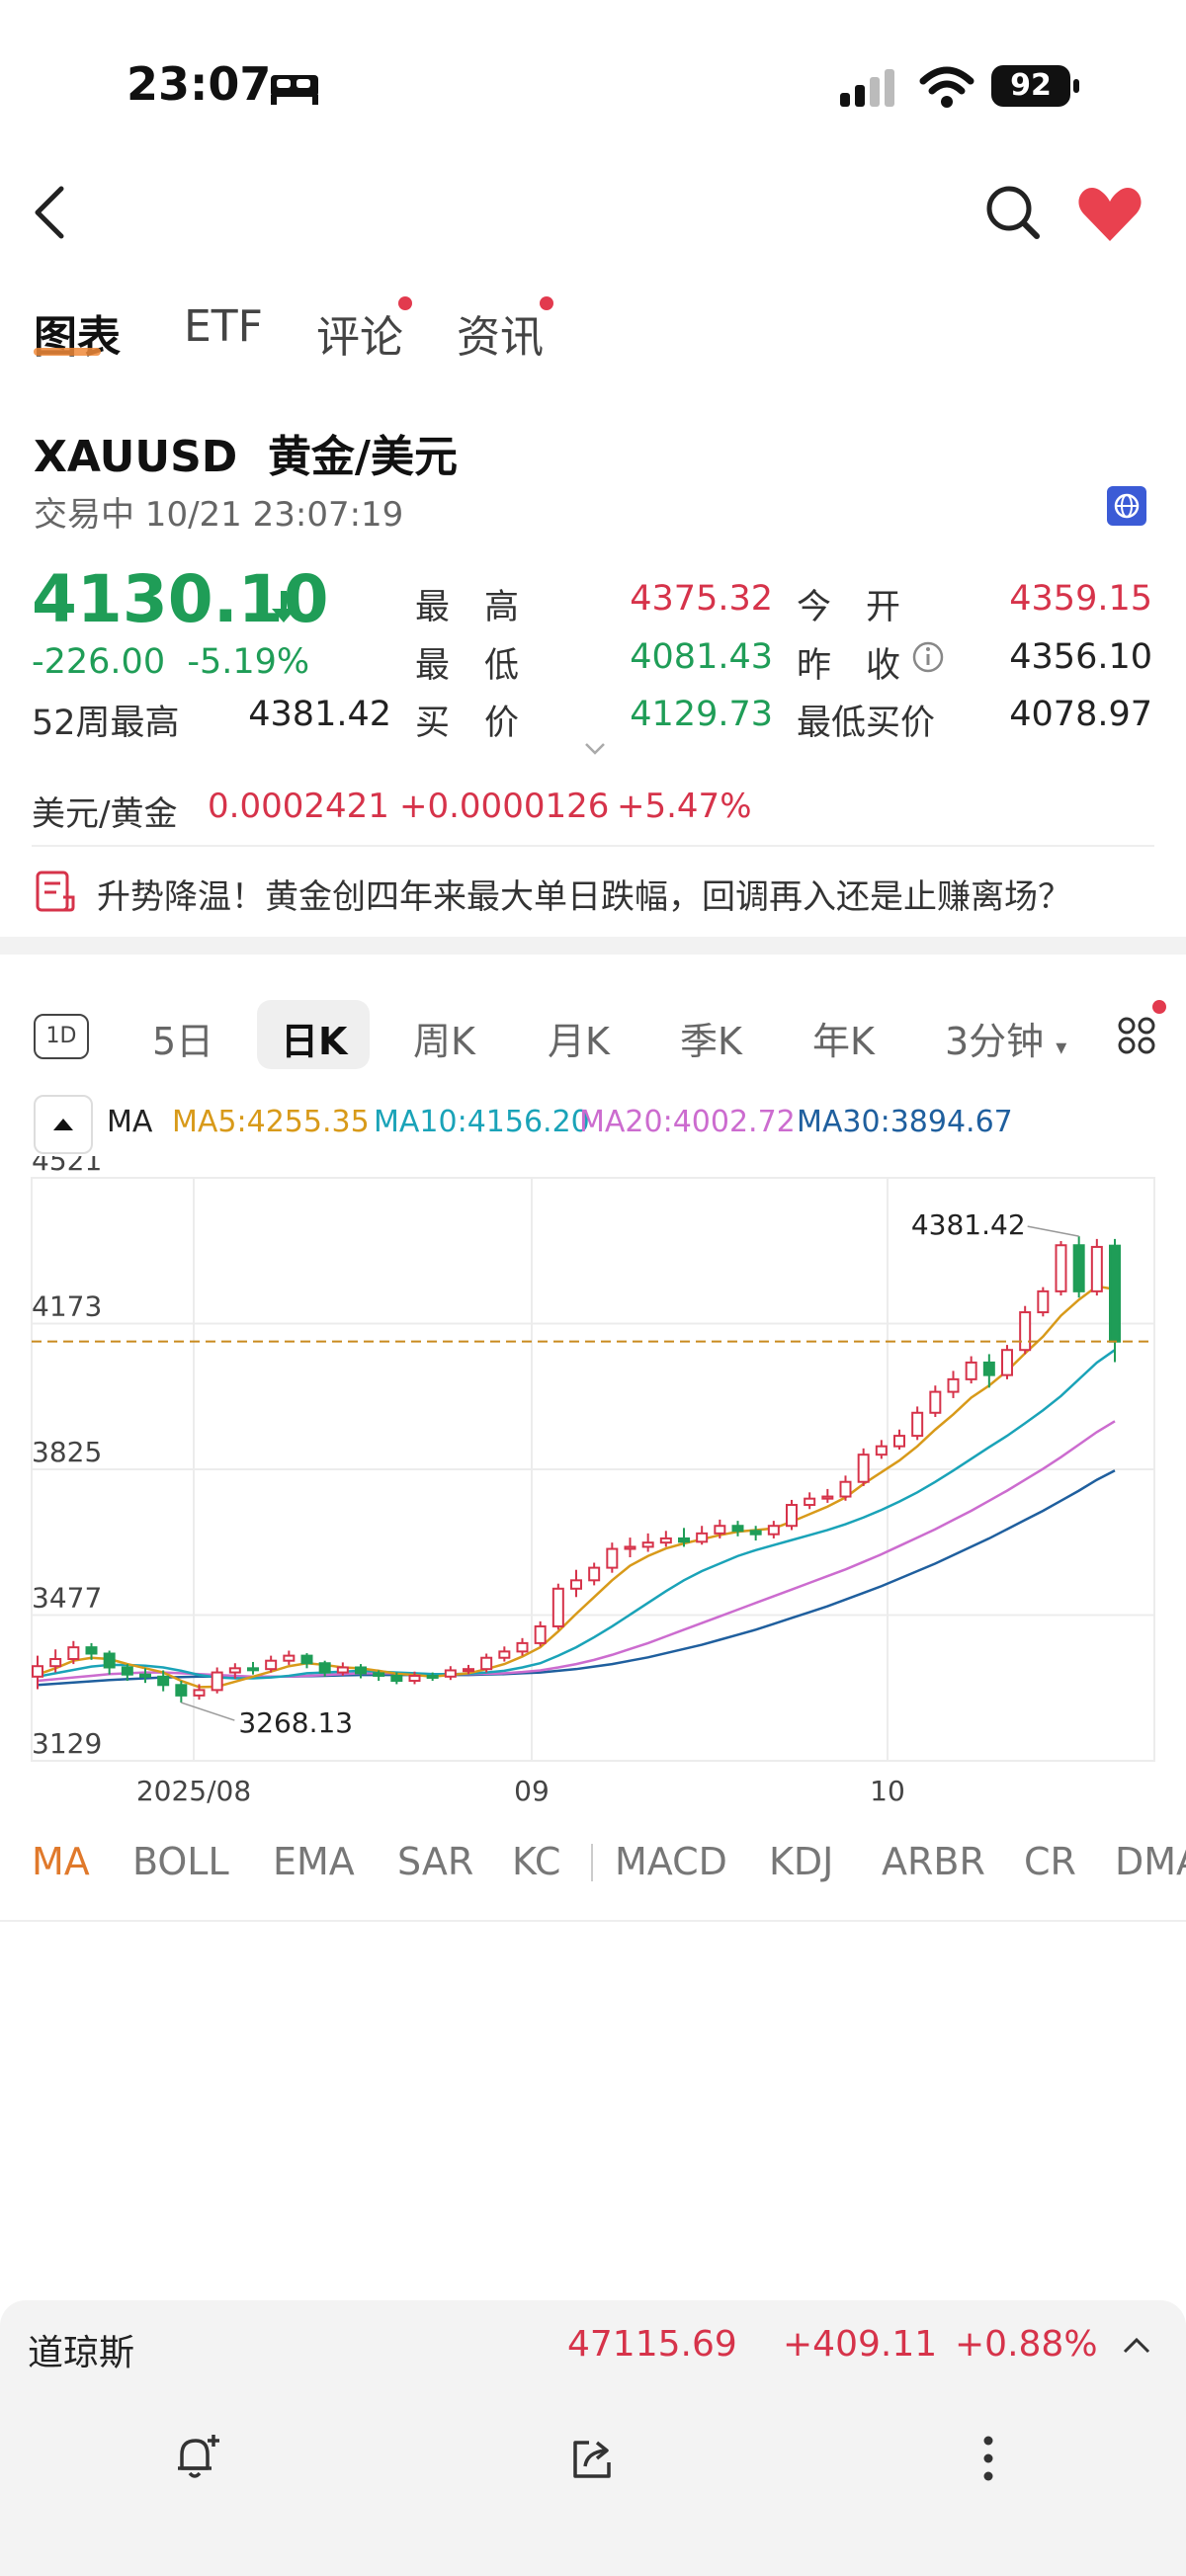 The image size is (1186, 2576). Describe the element at coordinates (536, 1861) in the screenshot. I see `indicator-kc: KC` at that location.